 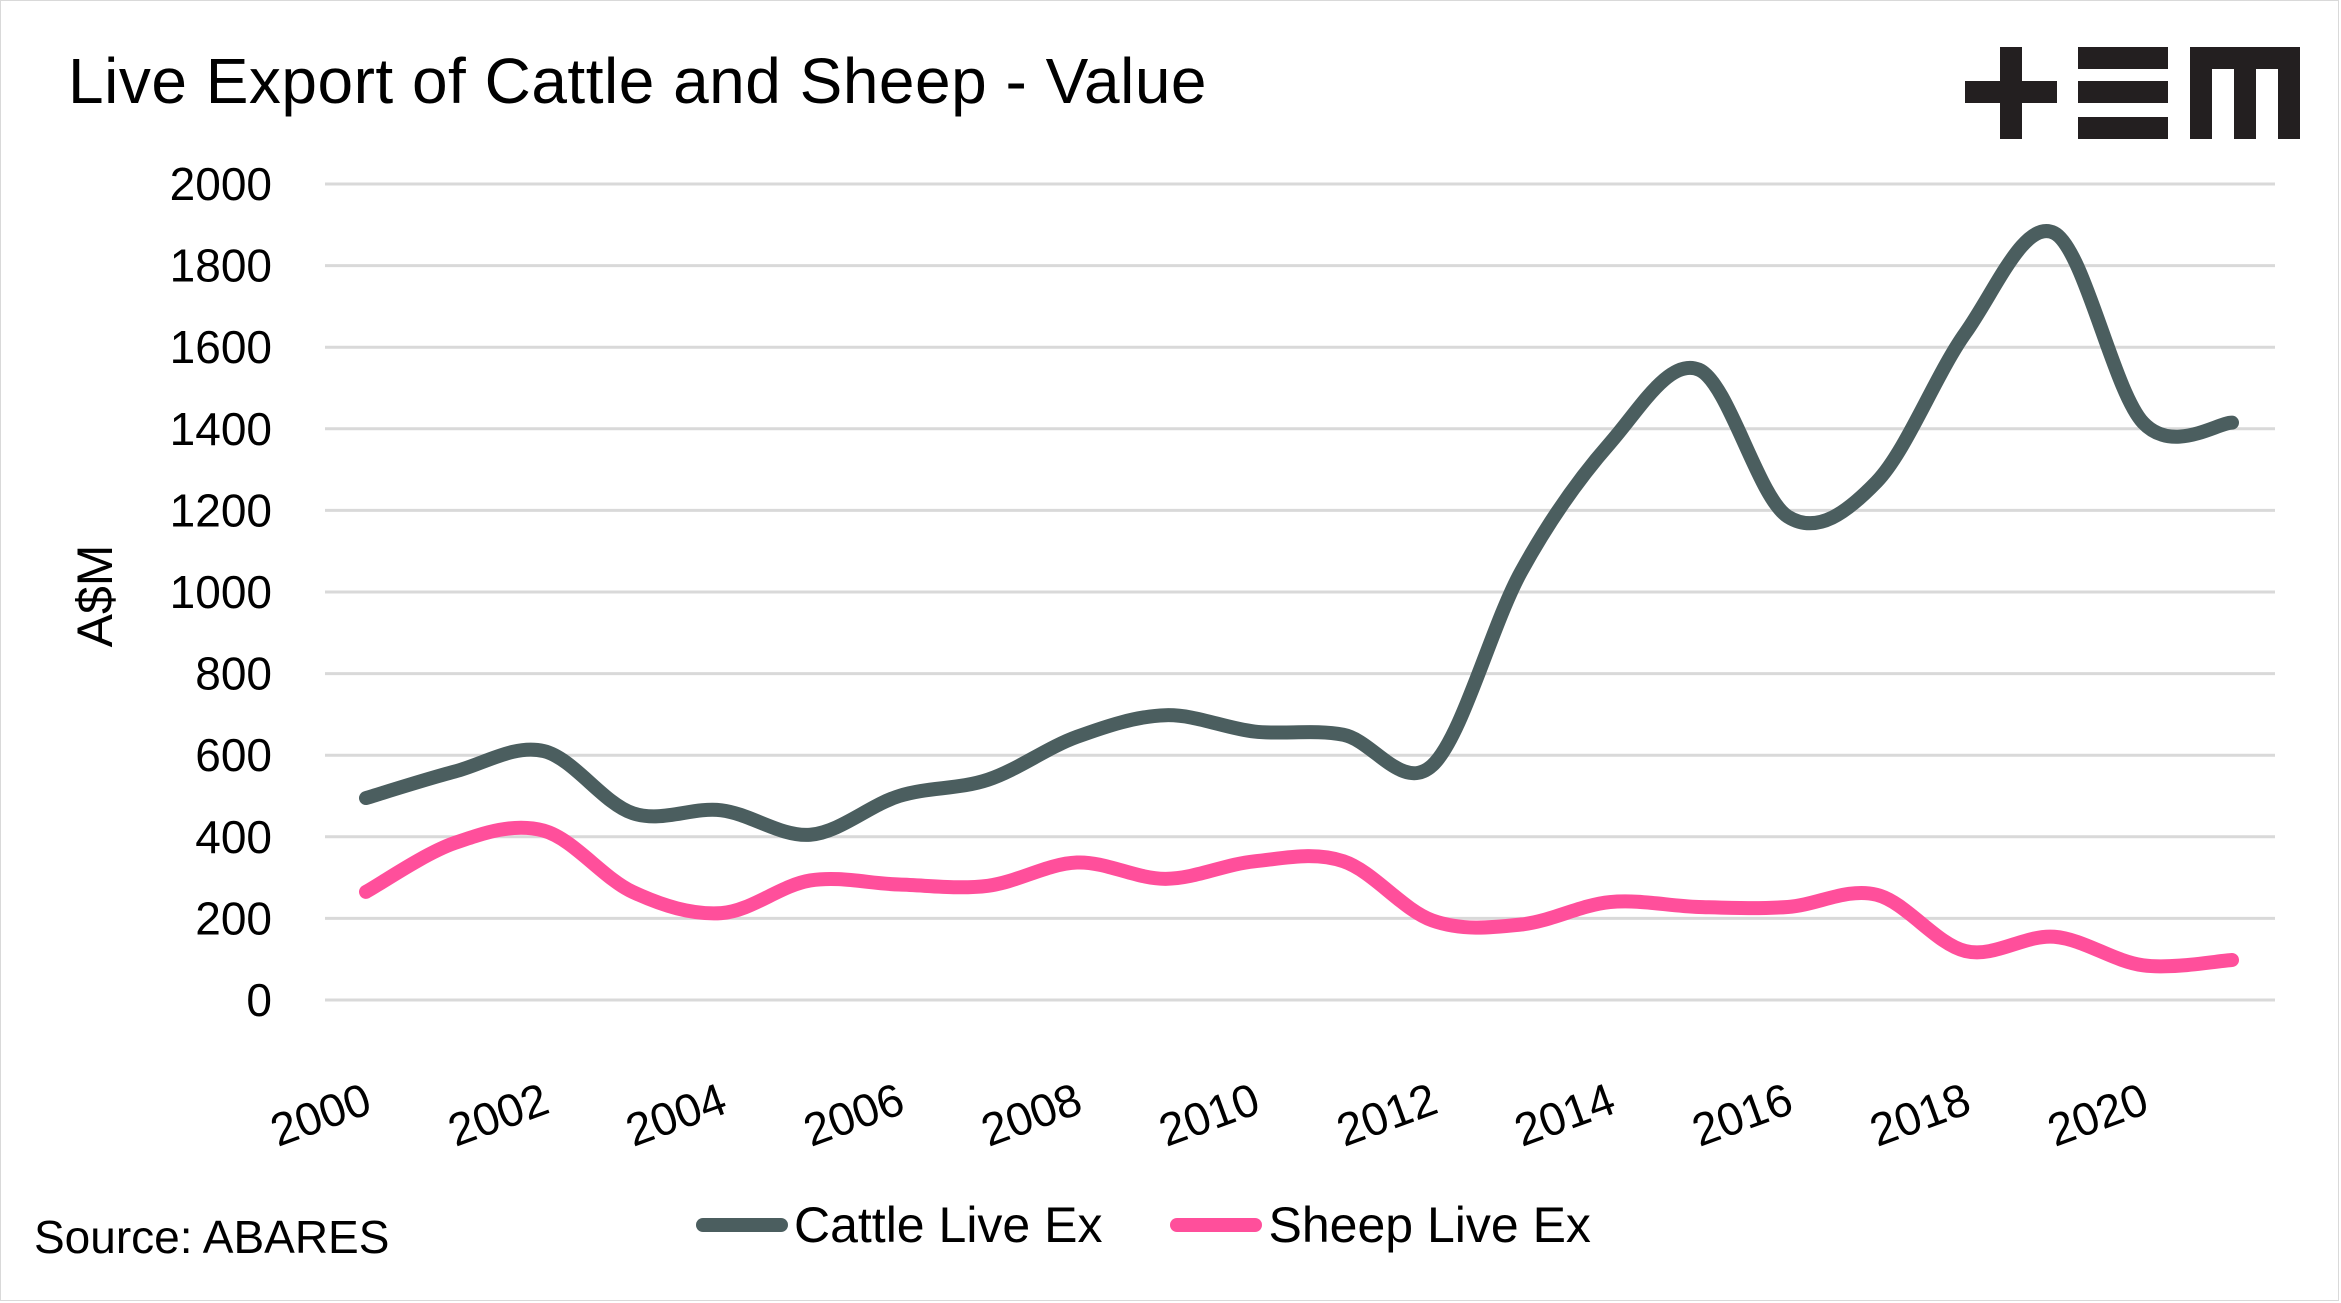 What do you see at coordinates (2011, 92) in the screenshot?
I see `logo-plus-horizontal` at bounding box center [2011, 92].